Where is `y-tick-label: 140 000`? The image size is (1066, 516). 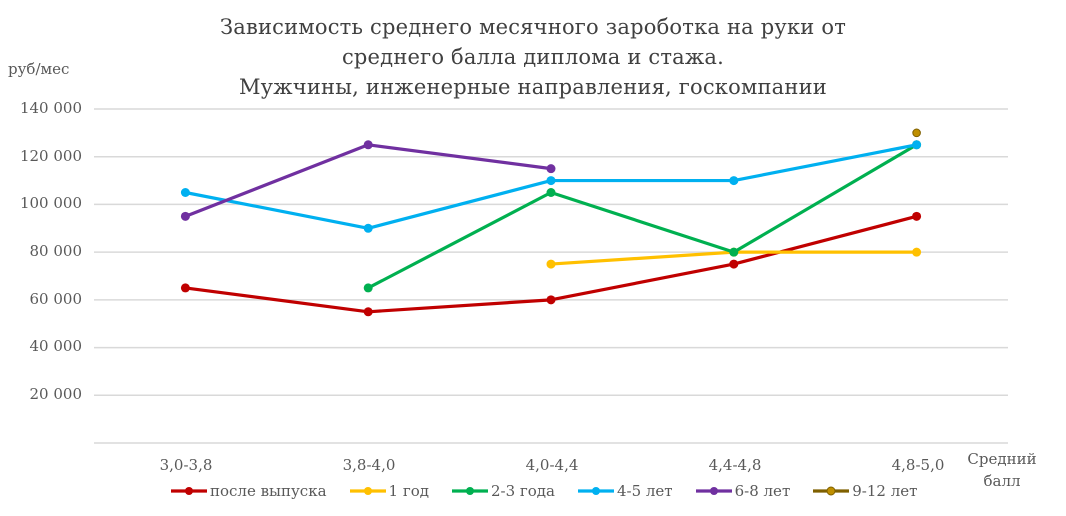
y-tick-label: 140 000 is located at coordinates (50, 108).